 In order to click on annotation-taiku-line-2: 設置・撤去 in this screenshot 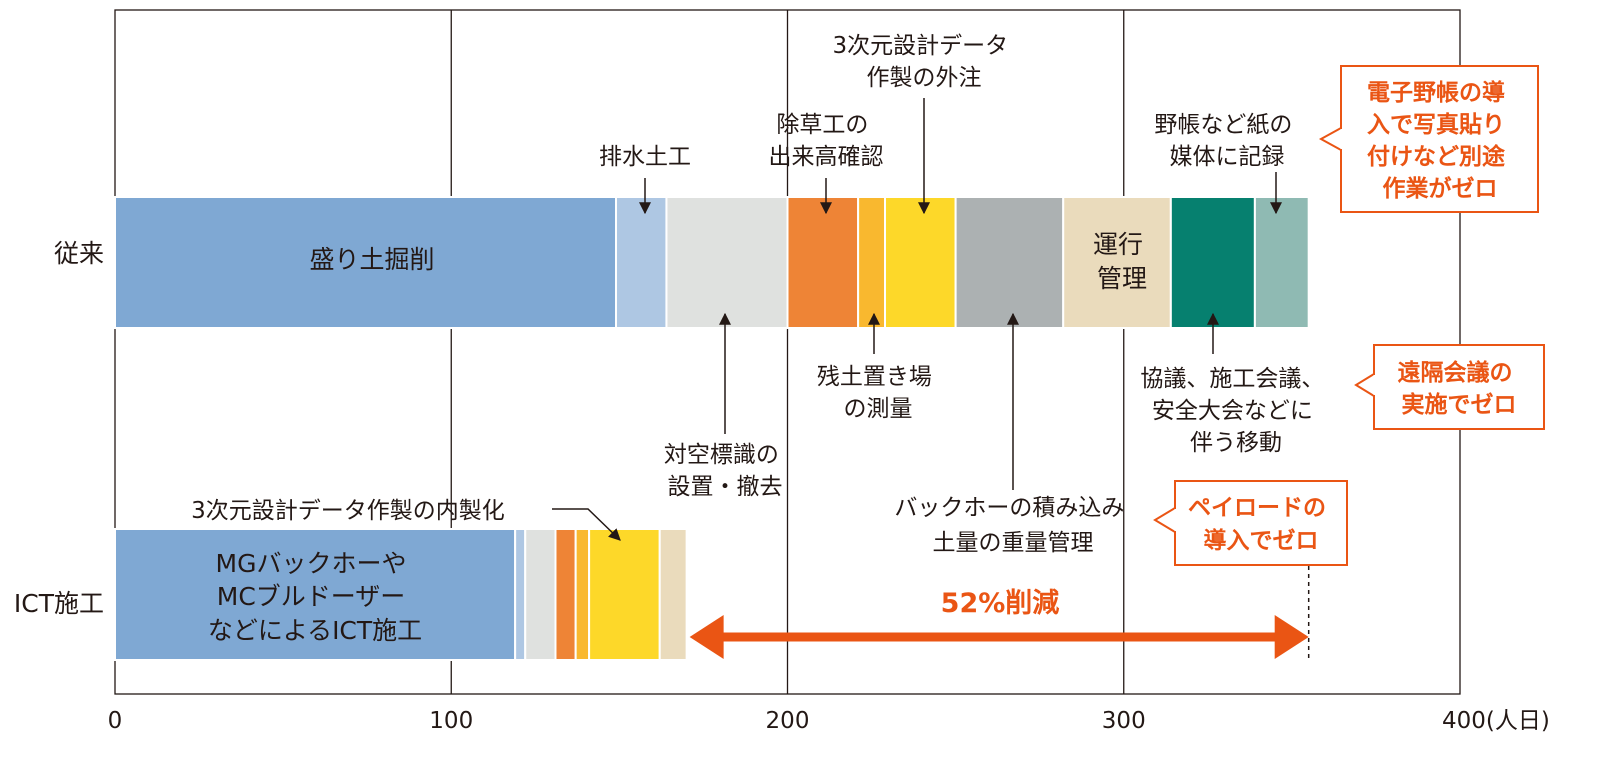, I will do `click(725, 487)`.